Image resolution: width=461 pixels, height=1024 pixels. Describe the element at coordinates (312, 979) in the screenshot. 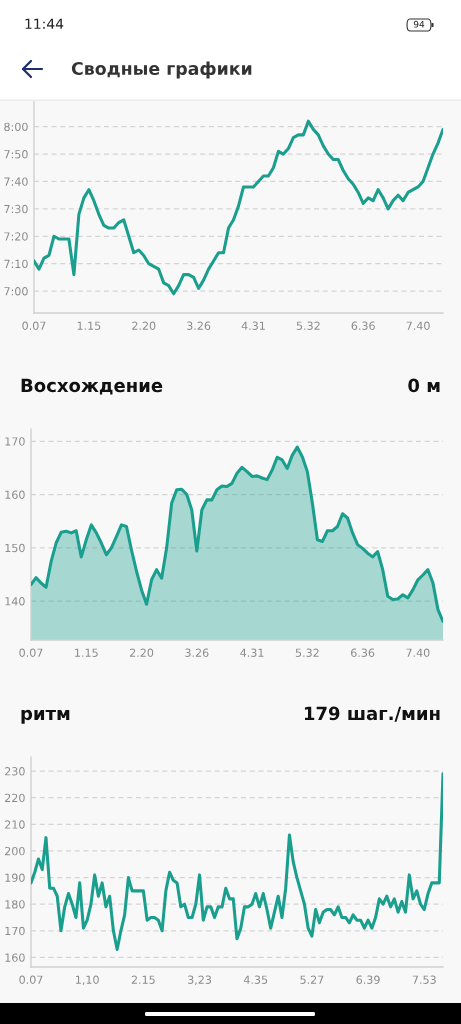

I see `x-tick-label: 5.27` at that location.